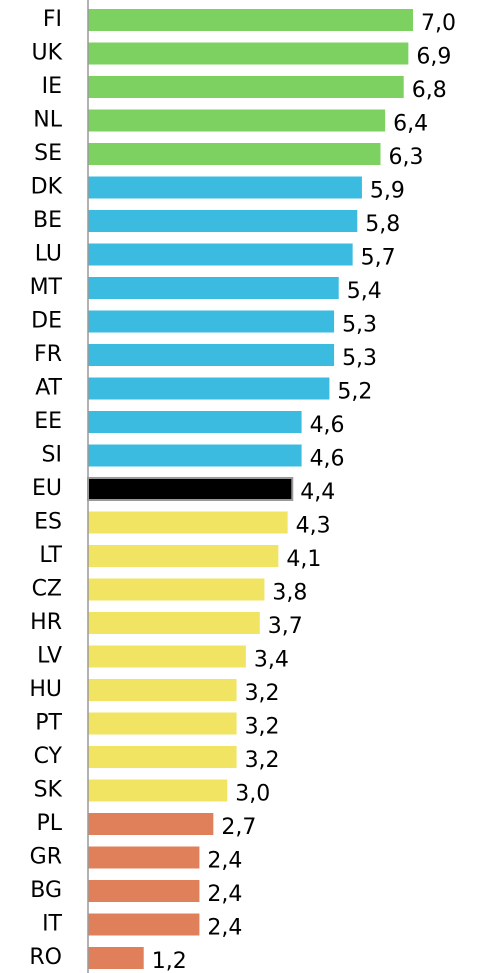  I want to click on y-tick-label: HR, so click(46, 622).